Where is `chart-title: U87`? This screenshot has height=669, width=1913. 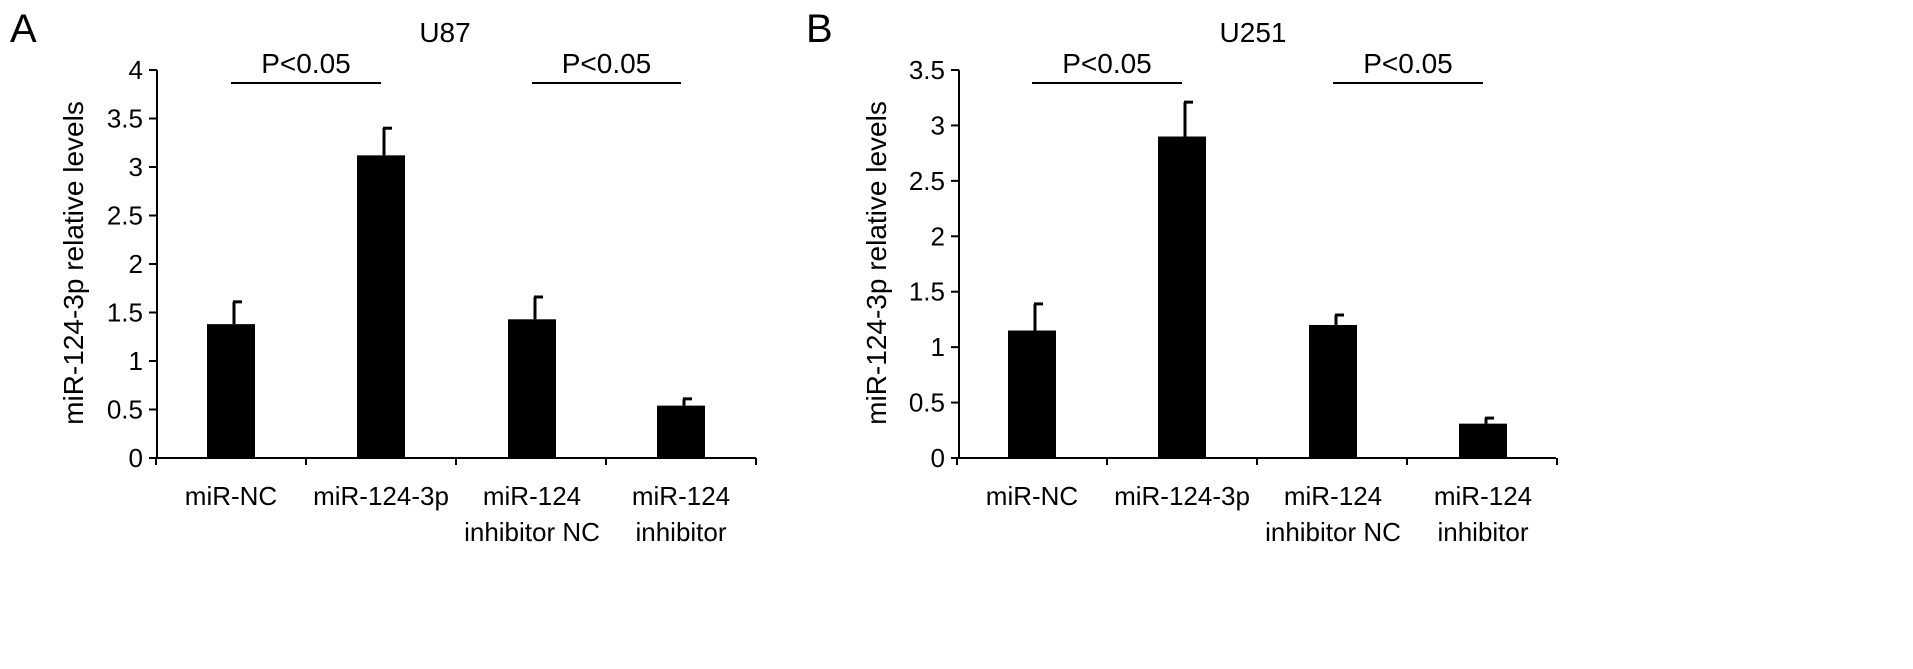
chart-title: U87 is located at coordinates (444, 32).